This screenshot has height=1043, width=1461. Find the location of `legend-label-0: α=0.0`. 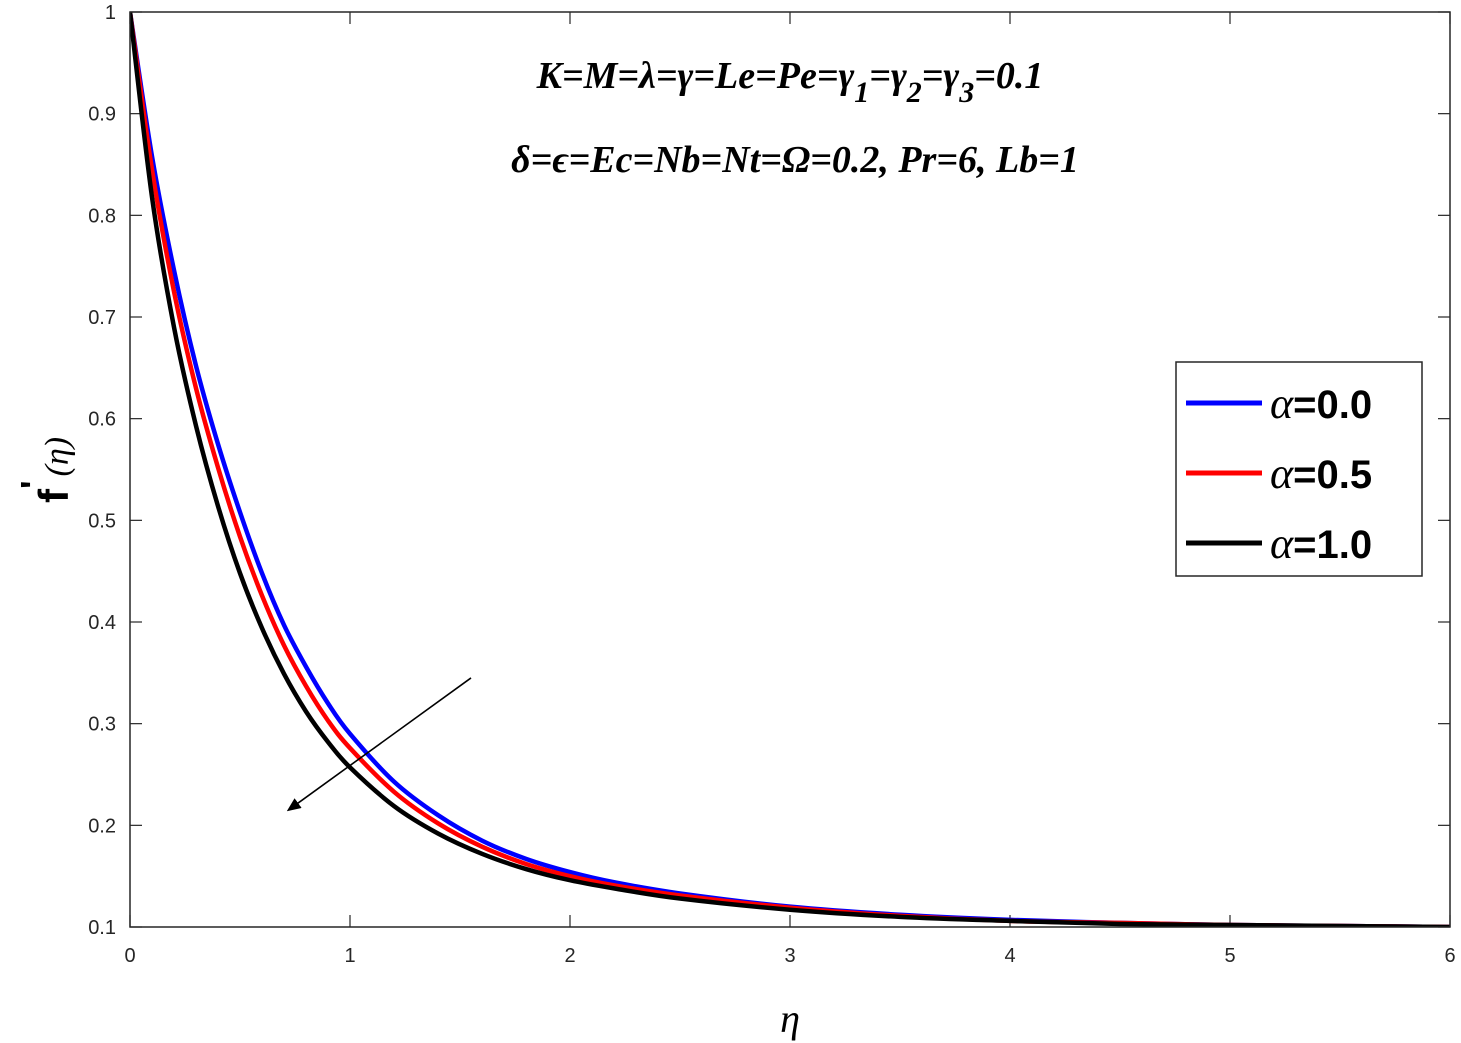

legend-label-0: α=0.0 is located at coordinates (1321, 403).